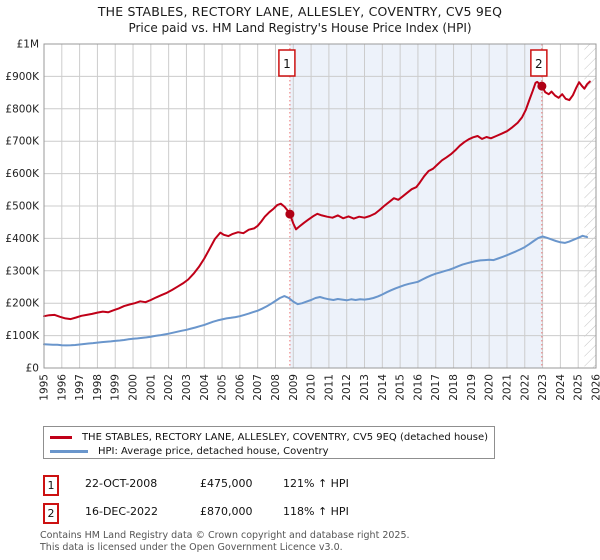 This screenshot has width=600, height=560. I want to click on sale-1-marker-badge: 1, so click(51, 485).